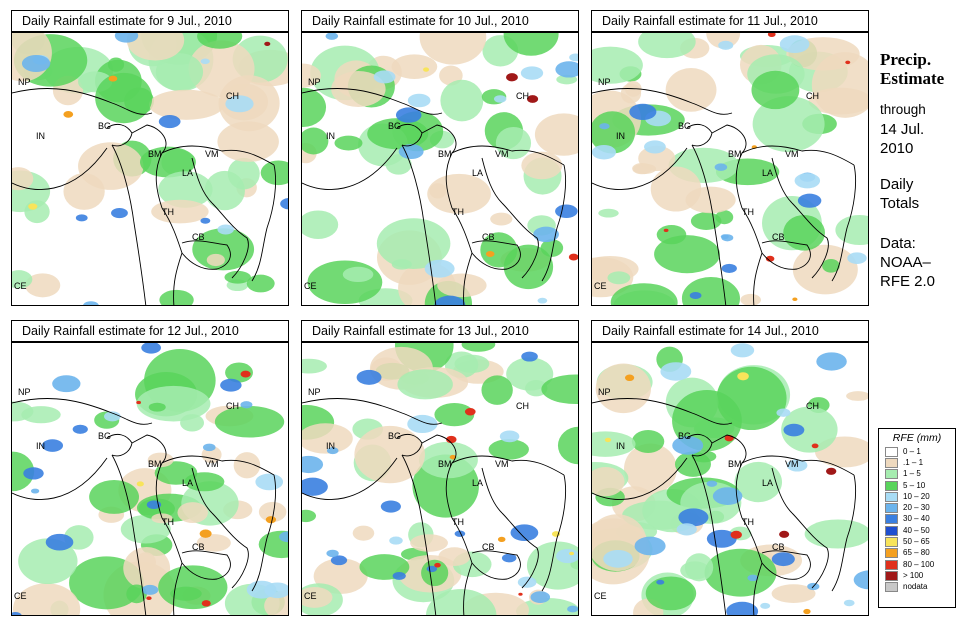  What do you see at coordinates (903, 109) in the screenshot?
I see `through-label: through` at bounding box center [903, 109].